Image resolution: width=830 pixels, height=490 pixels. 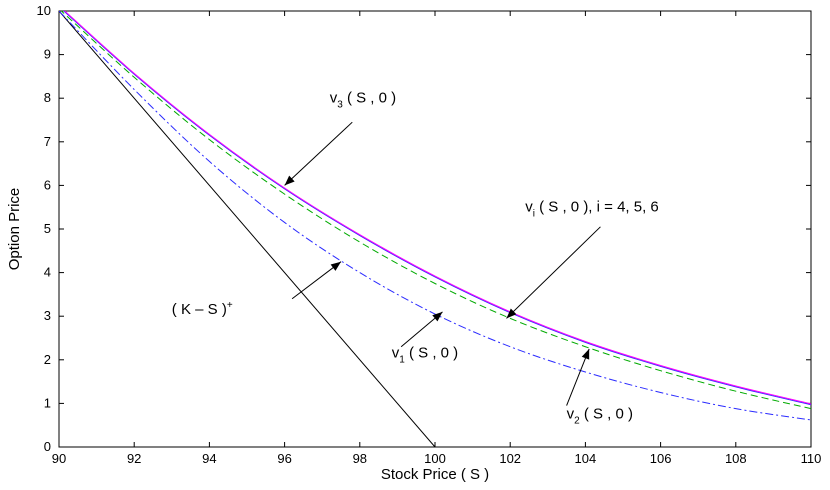 What do you see at coordinates (736, 458) in the screenshot?
I see `x-tick-label: 108` at bounding box center [736, 458].